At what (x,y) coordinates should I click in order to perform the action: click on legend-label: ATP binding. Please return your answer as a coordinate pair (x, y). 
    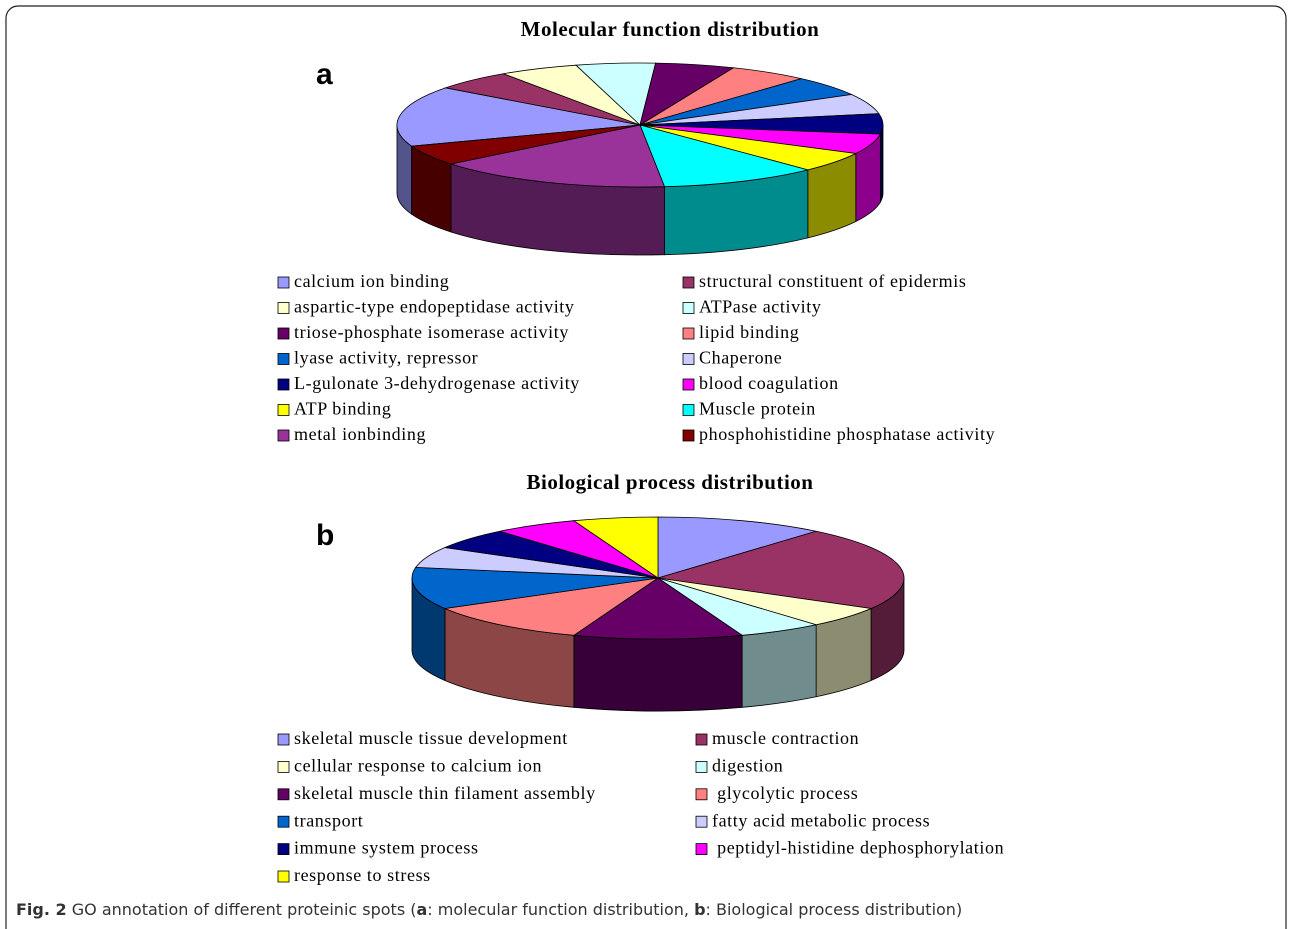
    Looking at the image, I should click on (342, 409).